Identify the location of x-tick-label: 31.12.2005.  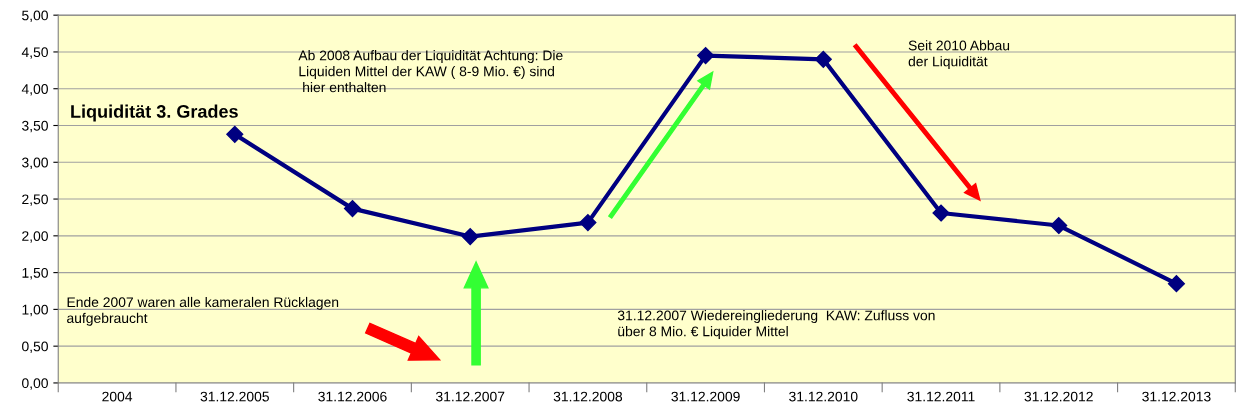
(234, 396).